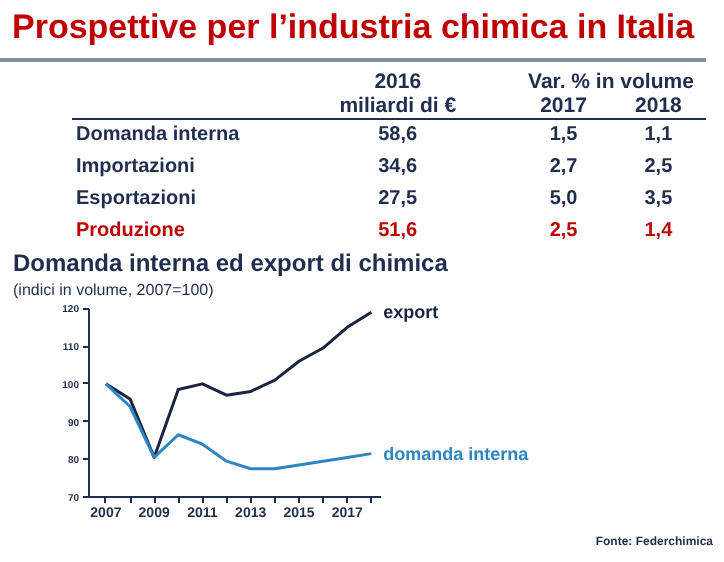  I want to click on category-label: Produzione, so click(130, 231).